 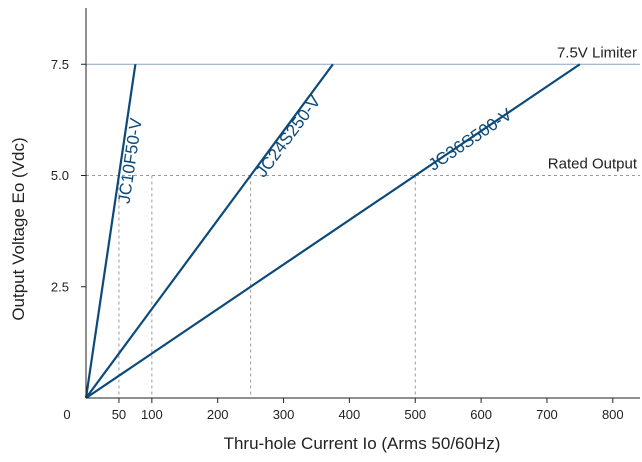 I want to click on x-tick-label-600: 600, so click(x=481, y=414).